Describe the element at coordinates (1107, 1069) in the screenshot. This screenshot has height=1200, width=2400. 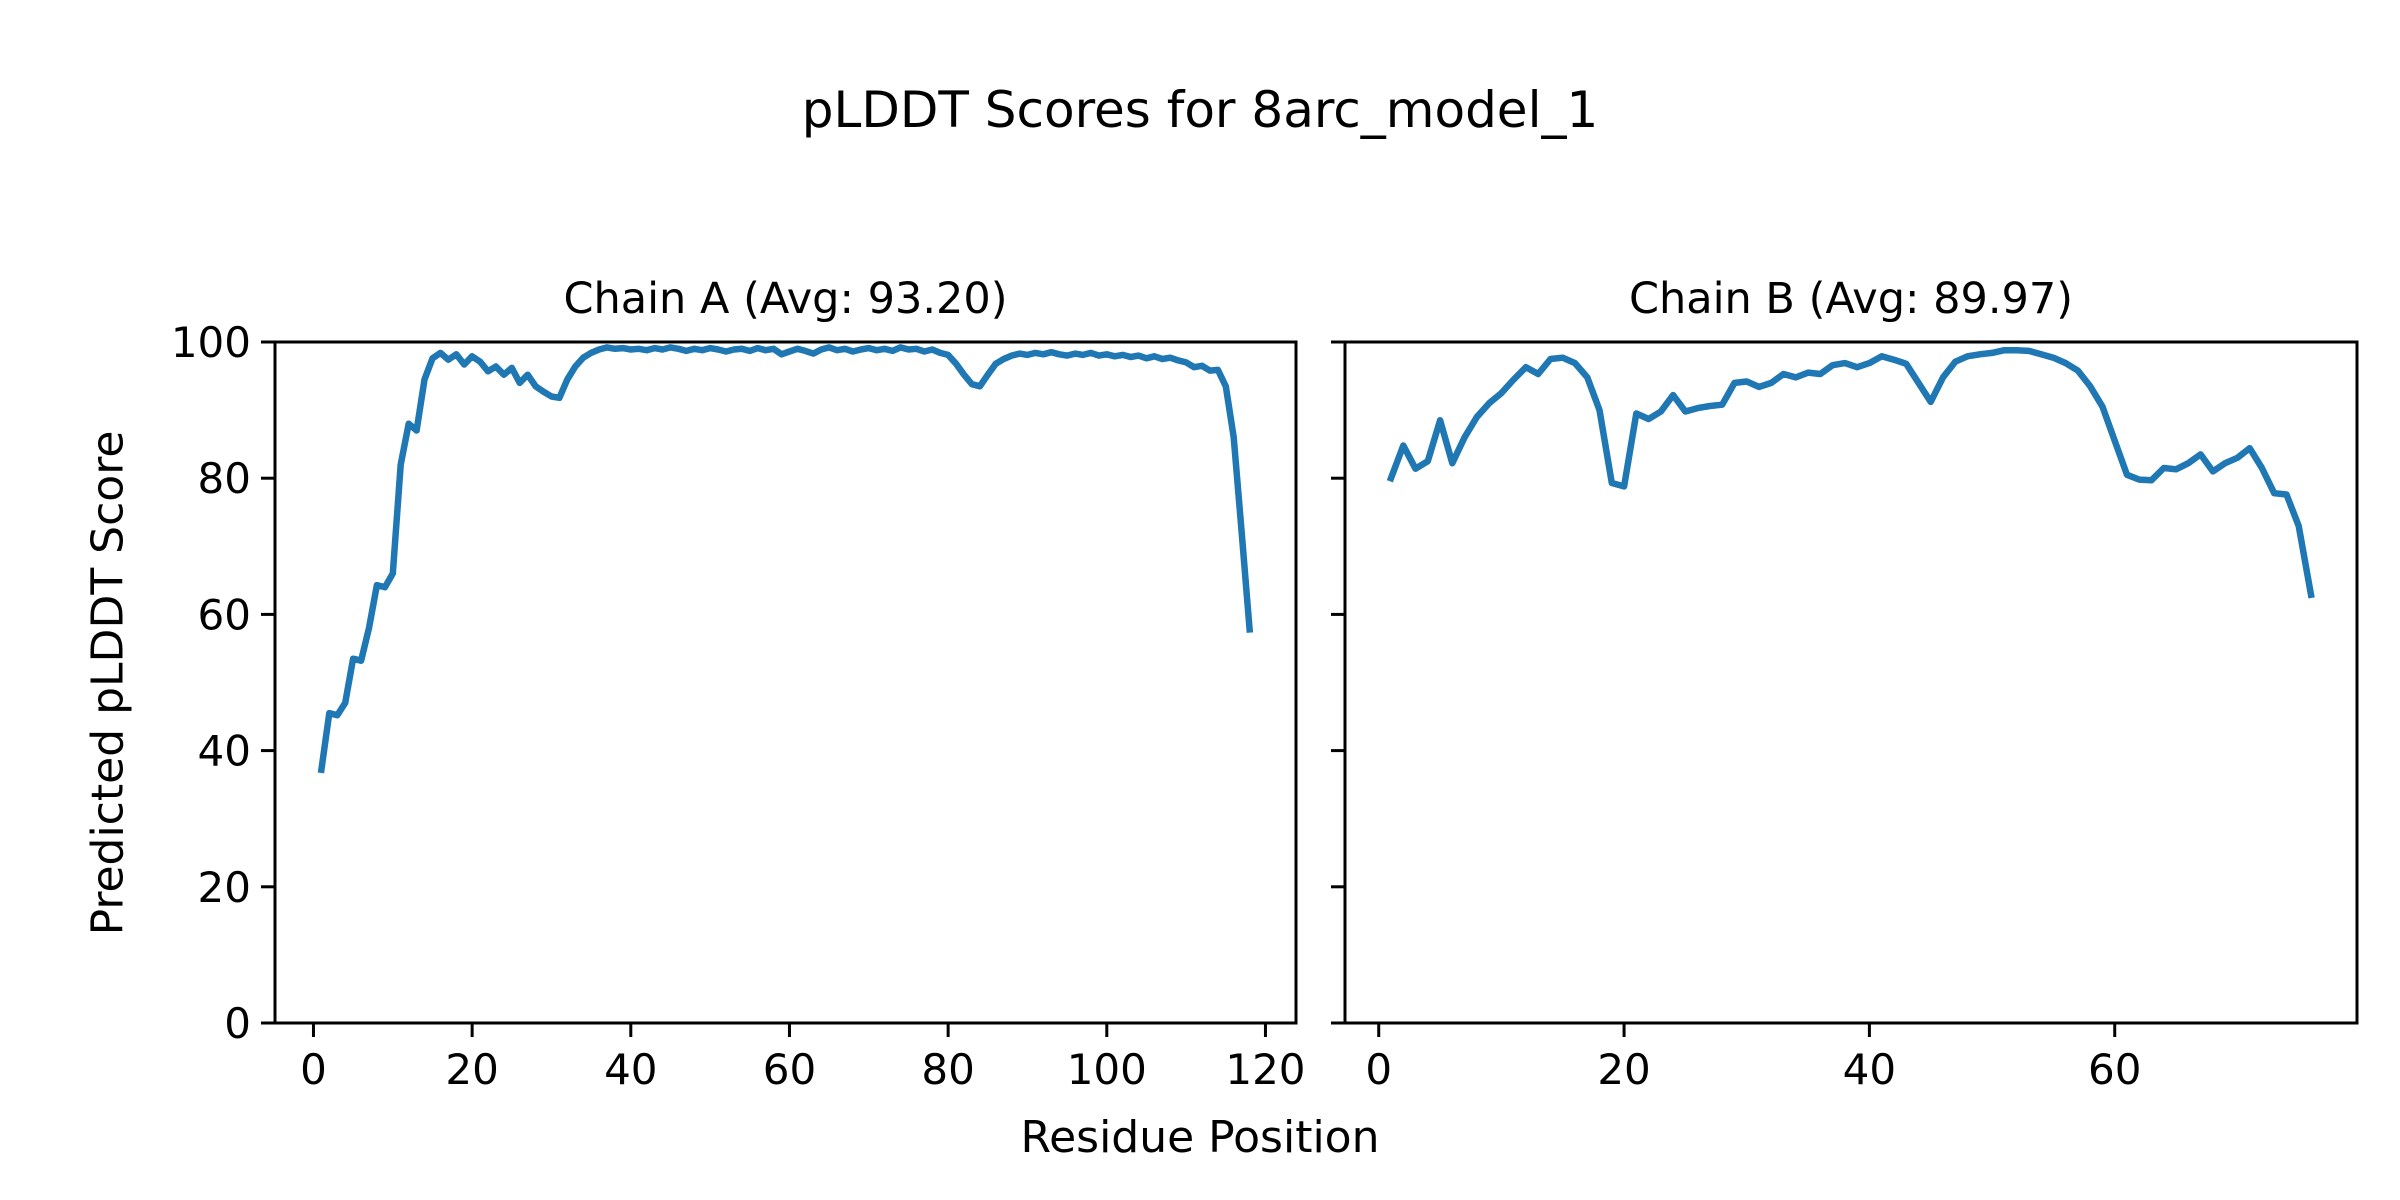
I see `chain-a-x-tick-label: 100` at that location.